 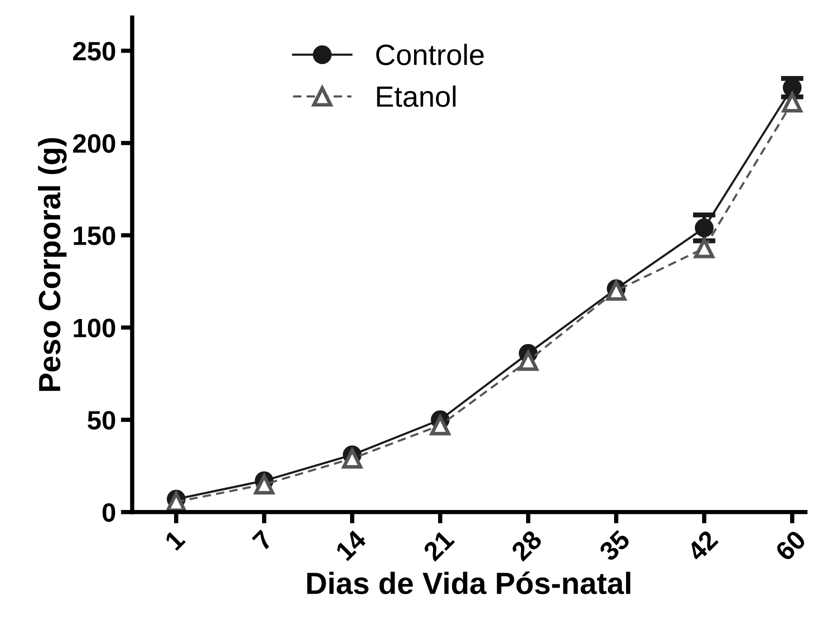 What do you see at coordinates (52, 264) in the screenshot?
I see `y-axis-title: Peso Corporal (g)` at bounding box center [52, 264].